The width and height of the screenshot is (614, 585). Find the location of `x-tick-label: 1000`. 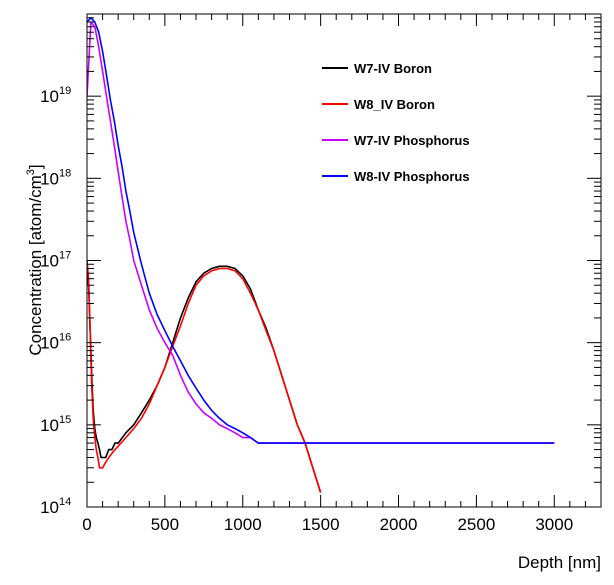

x-tick-label: 1000 is located at coordinates (243, 524).